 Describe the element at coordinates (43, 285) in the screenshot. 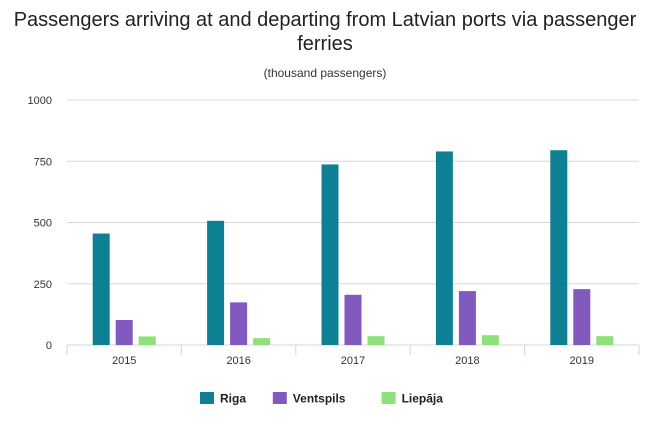

I see `y-tick-label: 250` at that location.